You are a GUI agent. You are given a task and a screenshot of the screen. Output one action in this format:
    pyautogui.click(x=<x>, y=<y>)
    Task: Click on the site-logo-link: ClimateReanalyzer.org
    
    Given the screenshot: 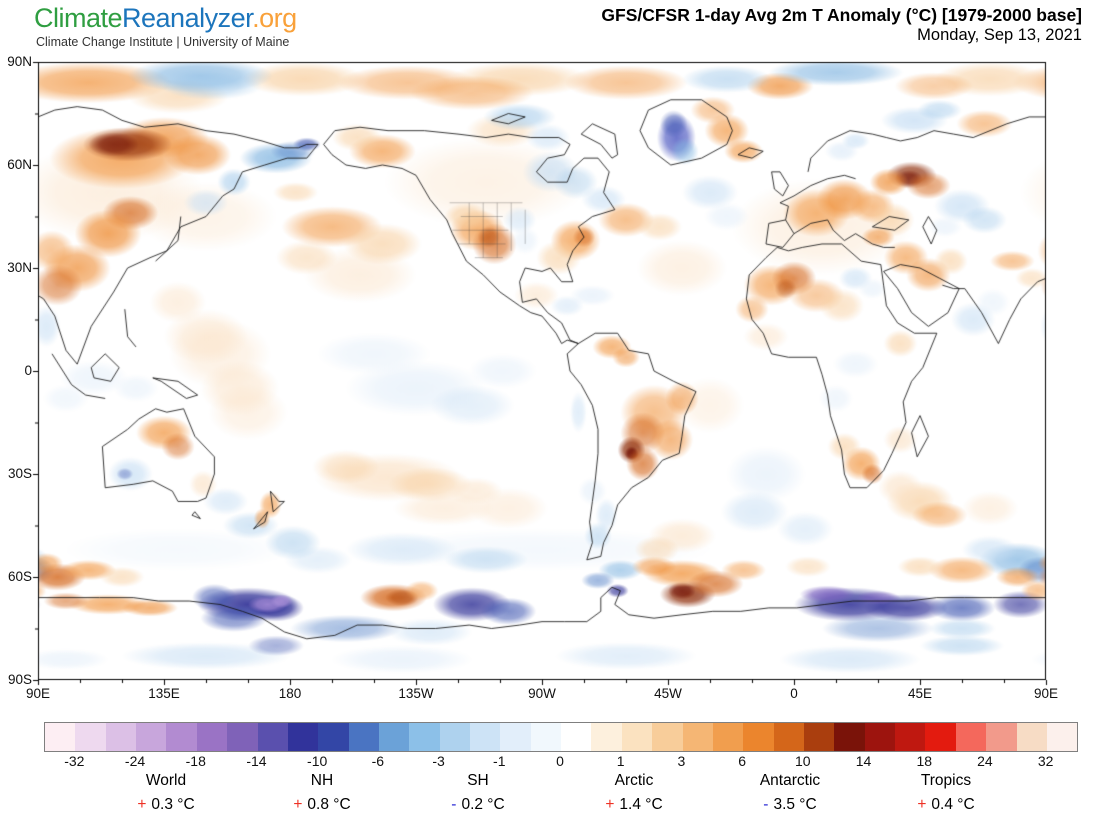 What is the action you would take?
    pyautogui.click(x=165, y=18)
    